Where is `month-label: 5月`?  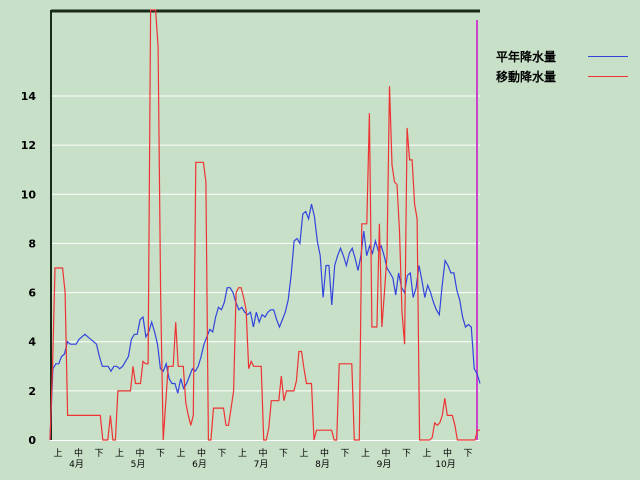 month-label: 5月 is located at coordinates (138, 464).